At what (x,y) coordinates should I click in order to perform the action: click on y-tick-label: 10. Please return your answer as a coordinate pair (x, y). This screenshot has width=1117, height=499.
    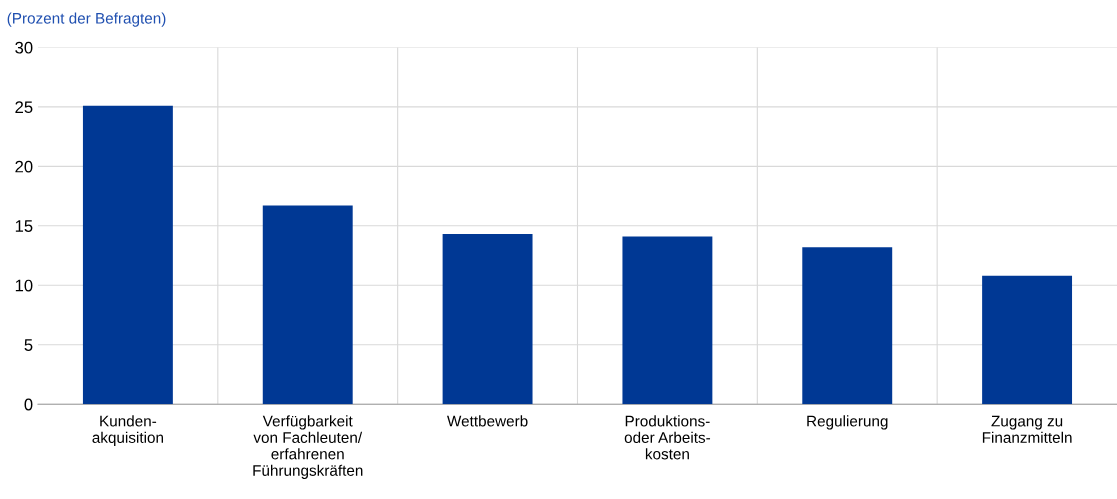
    Looking at the image, I should click on (24, 285).